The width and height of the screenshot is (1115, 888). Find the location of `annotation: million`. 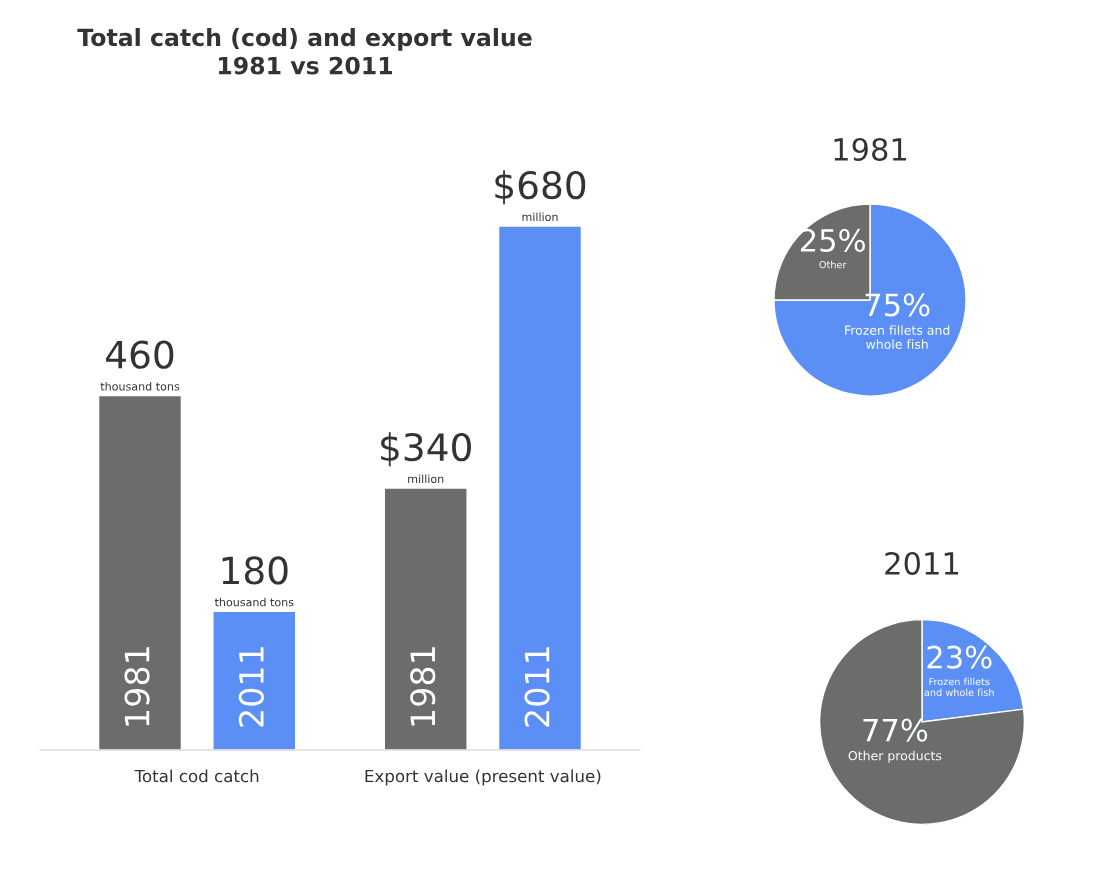

annotation: million is located at coordinates (426, 479).